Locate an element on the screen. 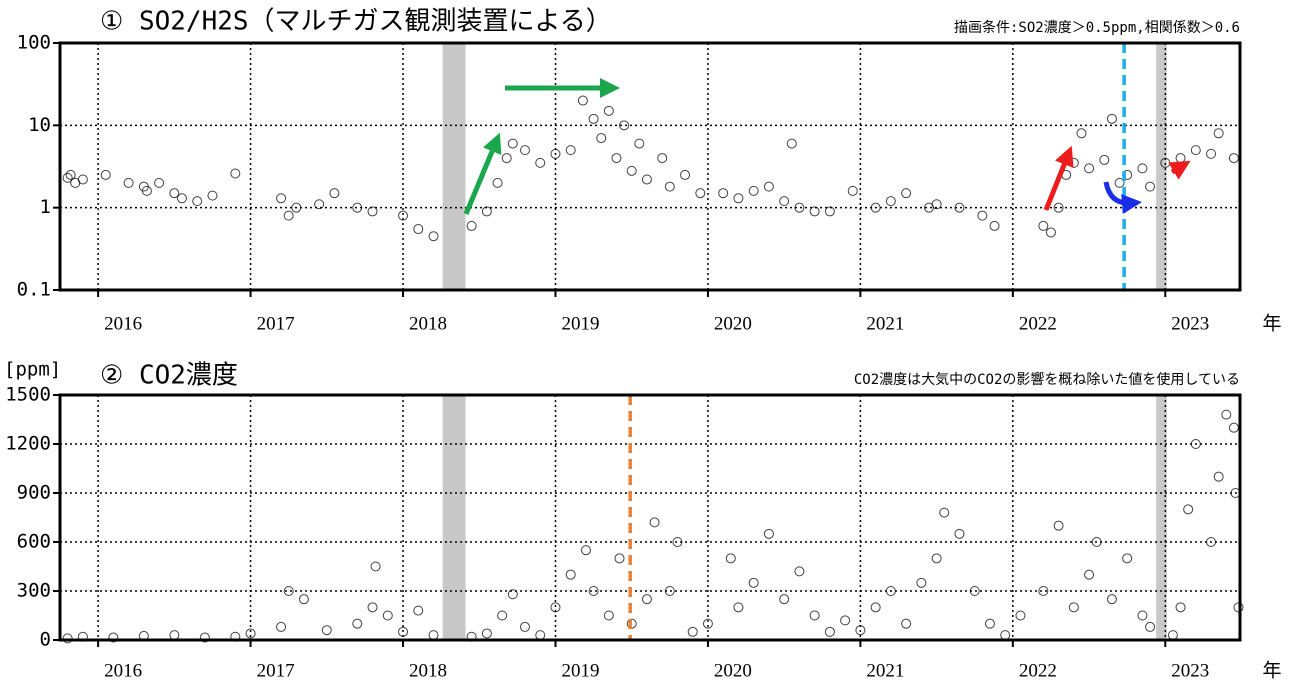 This screenshot has height=688, width=1296. y-tick-label: 1200 is located at coordinates (28, 444).